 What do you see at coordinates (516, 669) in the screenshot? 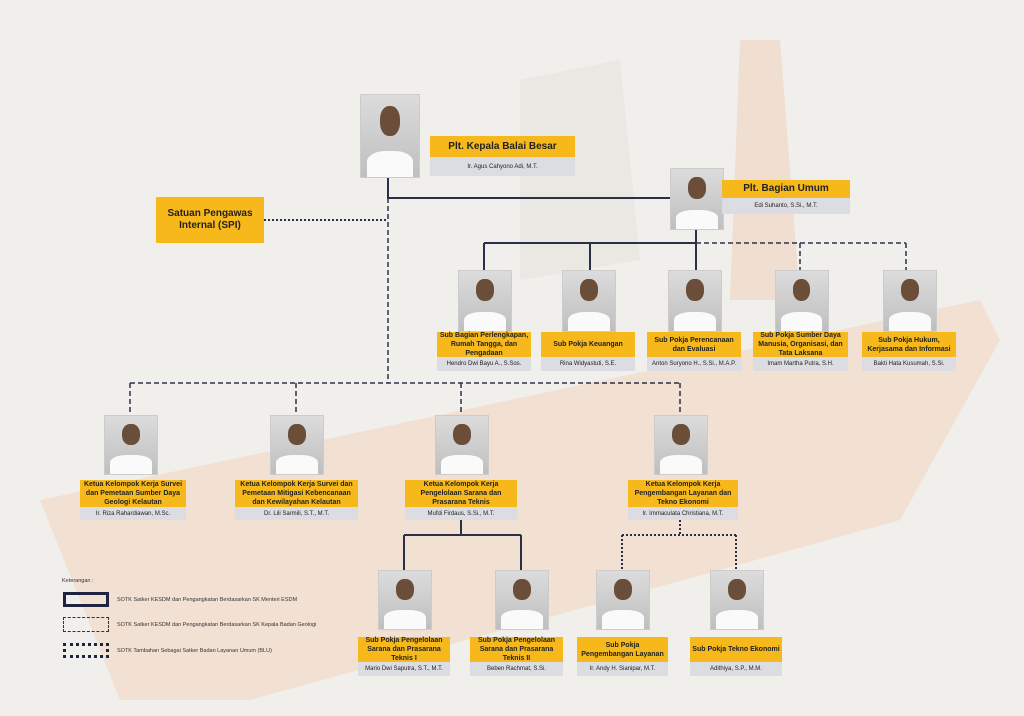
I see `person-name: Beben Rachmat, S.Si.` at bounding box center [516, 669].